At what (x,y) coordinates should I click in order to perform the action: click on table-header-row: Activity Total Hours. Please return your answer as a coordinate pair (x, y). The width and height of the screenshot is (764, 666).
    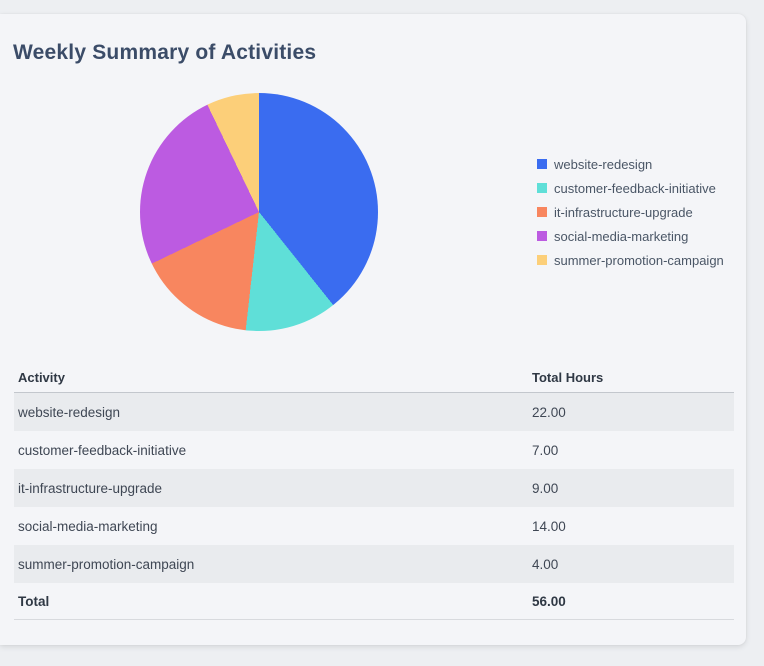
    Looking at the image, I should click on (374, 377).